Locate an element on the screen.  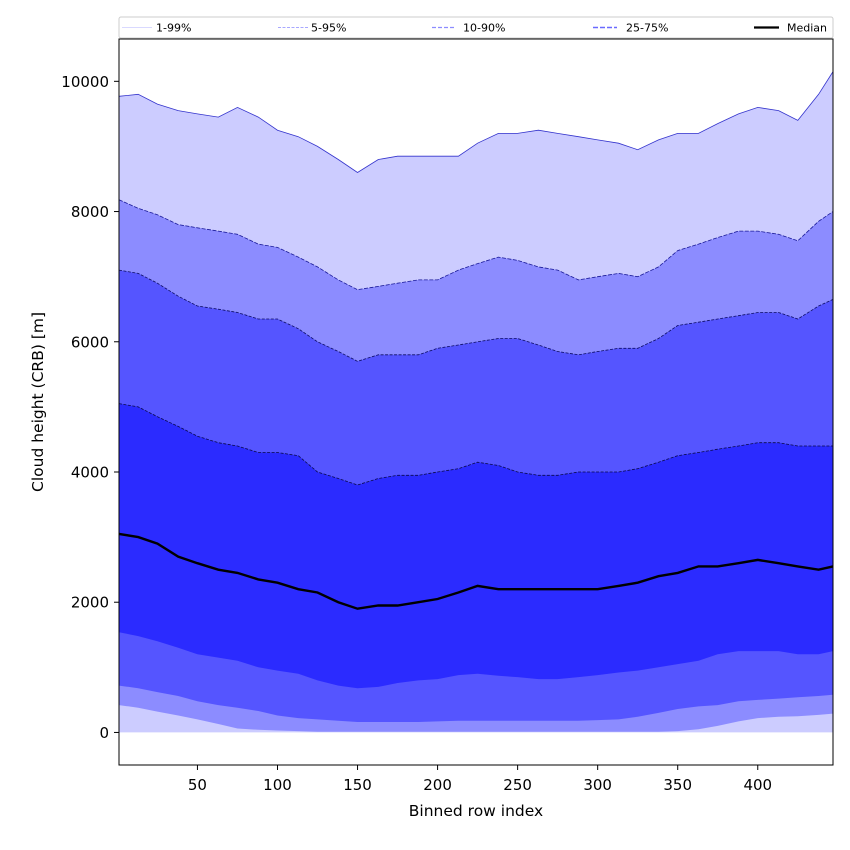
x-tick-label: 150 is located at coordinates (357, 785).